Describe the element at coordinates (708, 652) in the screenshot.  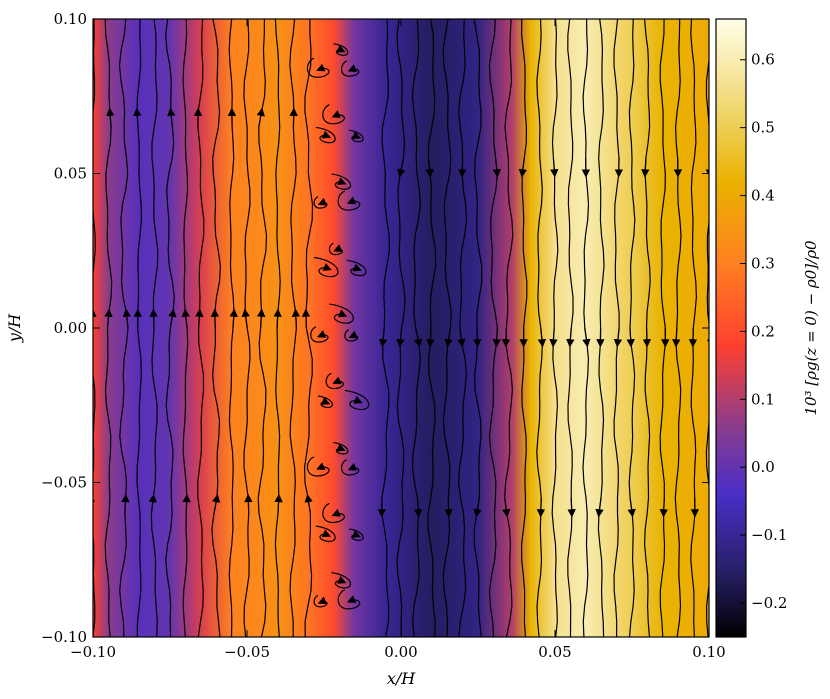
I see `x-tick-label: 0.10` at that location.